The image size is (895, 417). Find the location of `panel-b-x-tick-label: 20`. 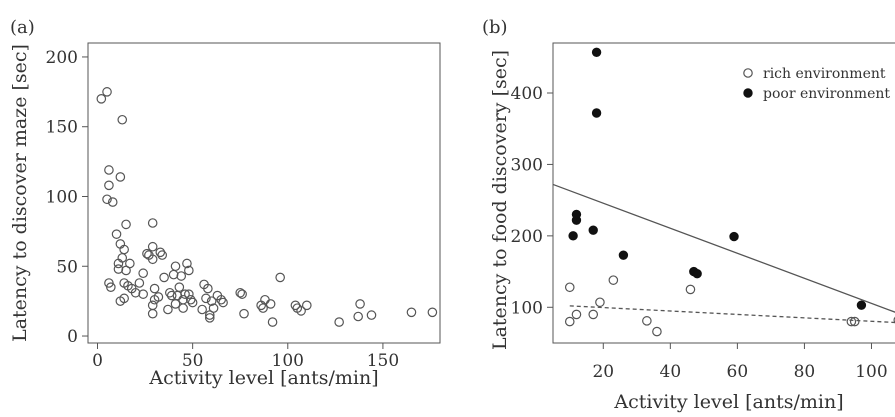

panel-b-x-tick-label: 20 is located at coordinates (603, 372).